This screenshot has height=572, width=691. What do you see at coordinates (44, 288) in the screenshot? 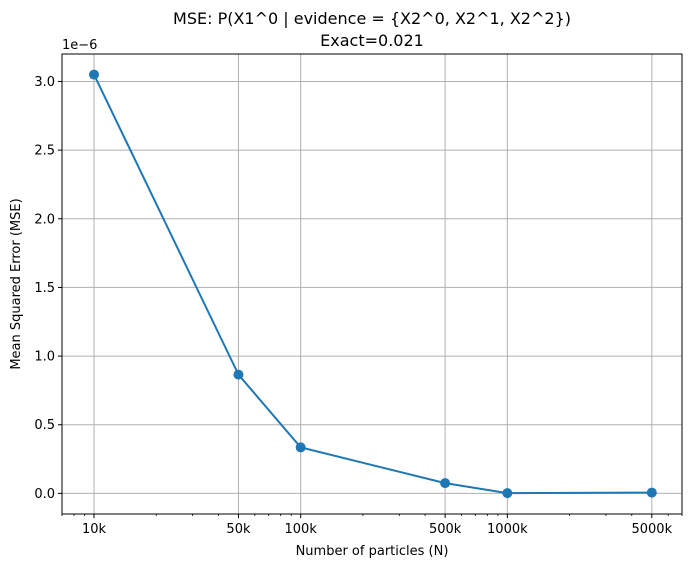
I see `y-tick-label: 1.5` at bounding box center [44, 288].